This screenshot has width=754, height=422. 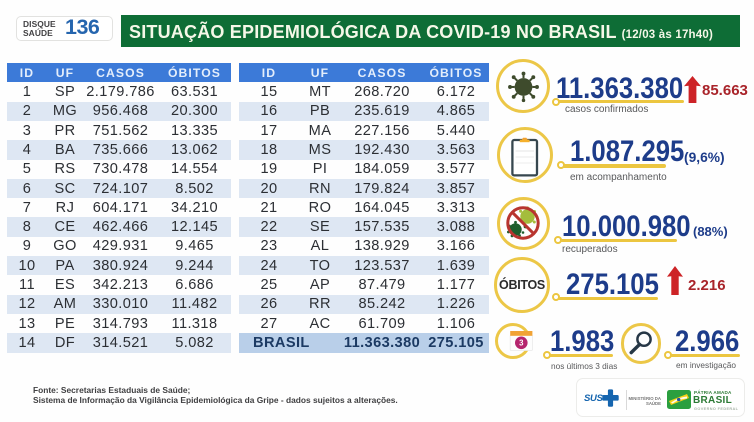 What do you see at coordinates (521, 342) in the screenshot?
I see `svg-text: 3` at bounding box center [521, 342].